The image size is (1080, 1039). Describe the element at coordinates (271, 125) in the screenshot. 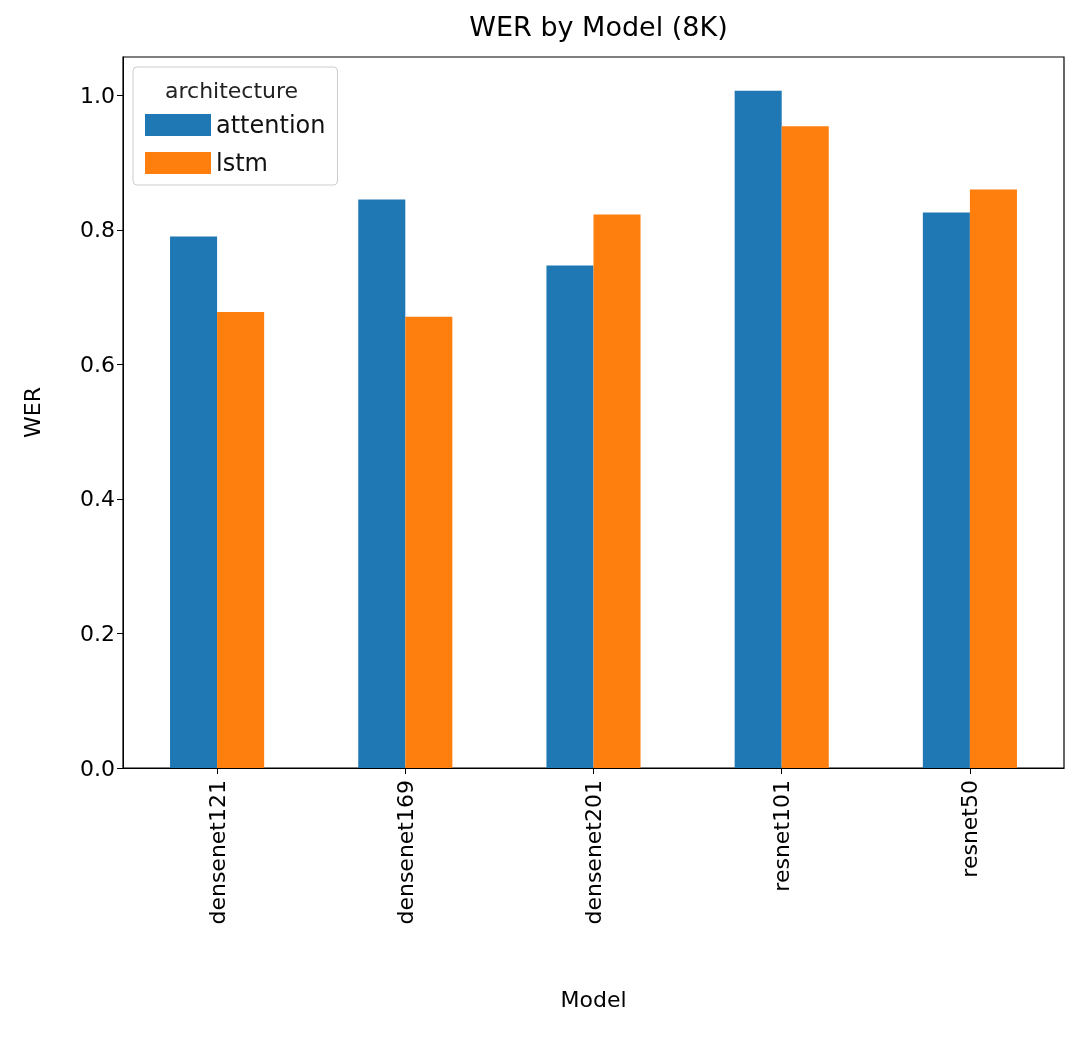

I see `legend-label: attention` at that location.